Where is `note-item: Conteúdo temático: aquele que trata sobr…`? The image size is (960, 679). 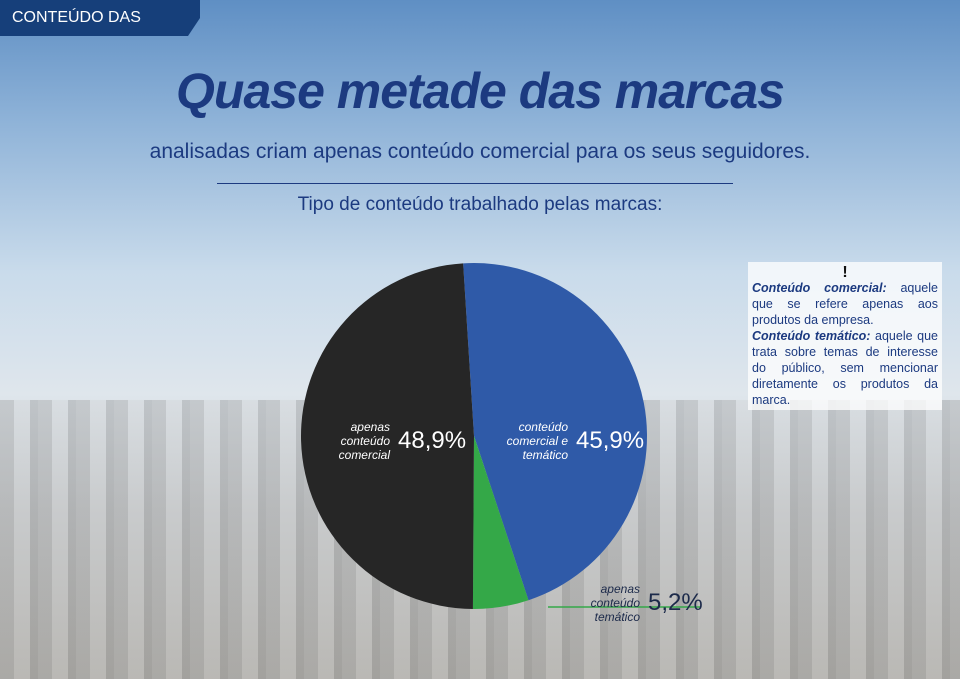 note-item: Conteúdo temático: aquele que trata sobr… is located at coordinates (845, 368).